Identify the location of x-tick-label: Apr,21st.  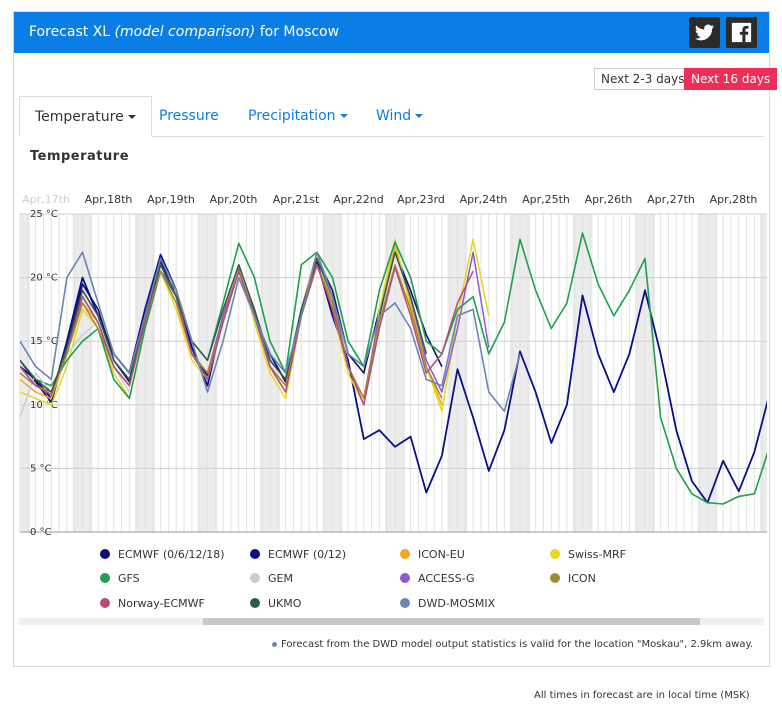
(296, 199).